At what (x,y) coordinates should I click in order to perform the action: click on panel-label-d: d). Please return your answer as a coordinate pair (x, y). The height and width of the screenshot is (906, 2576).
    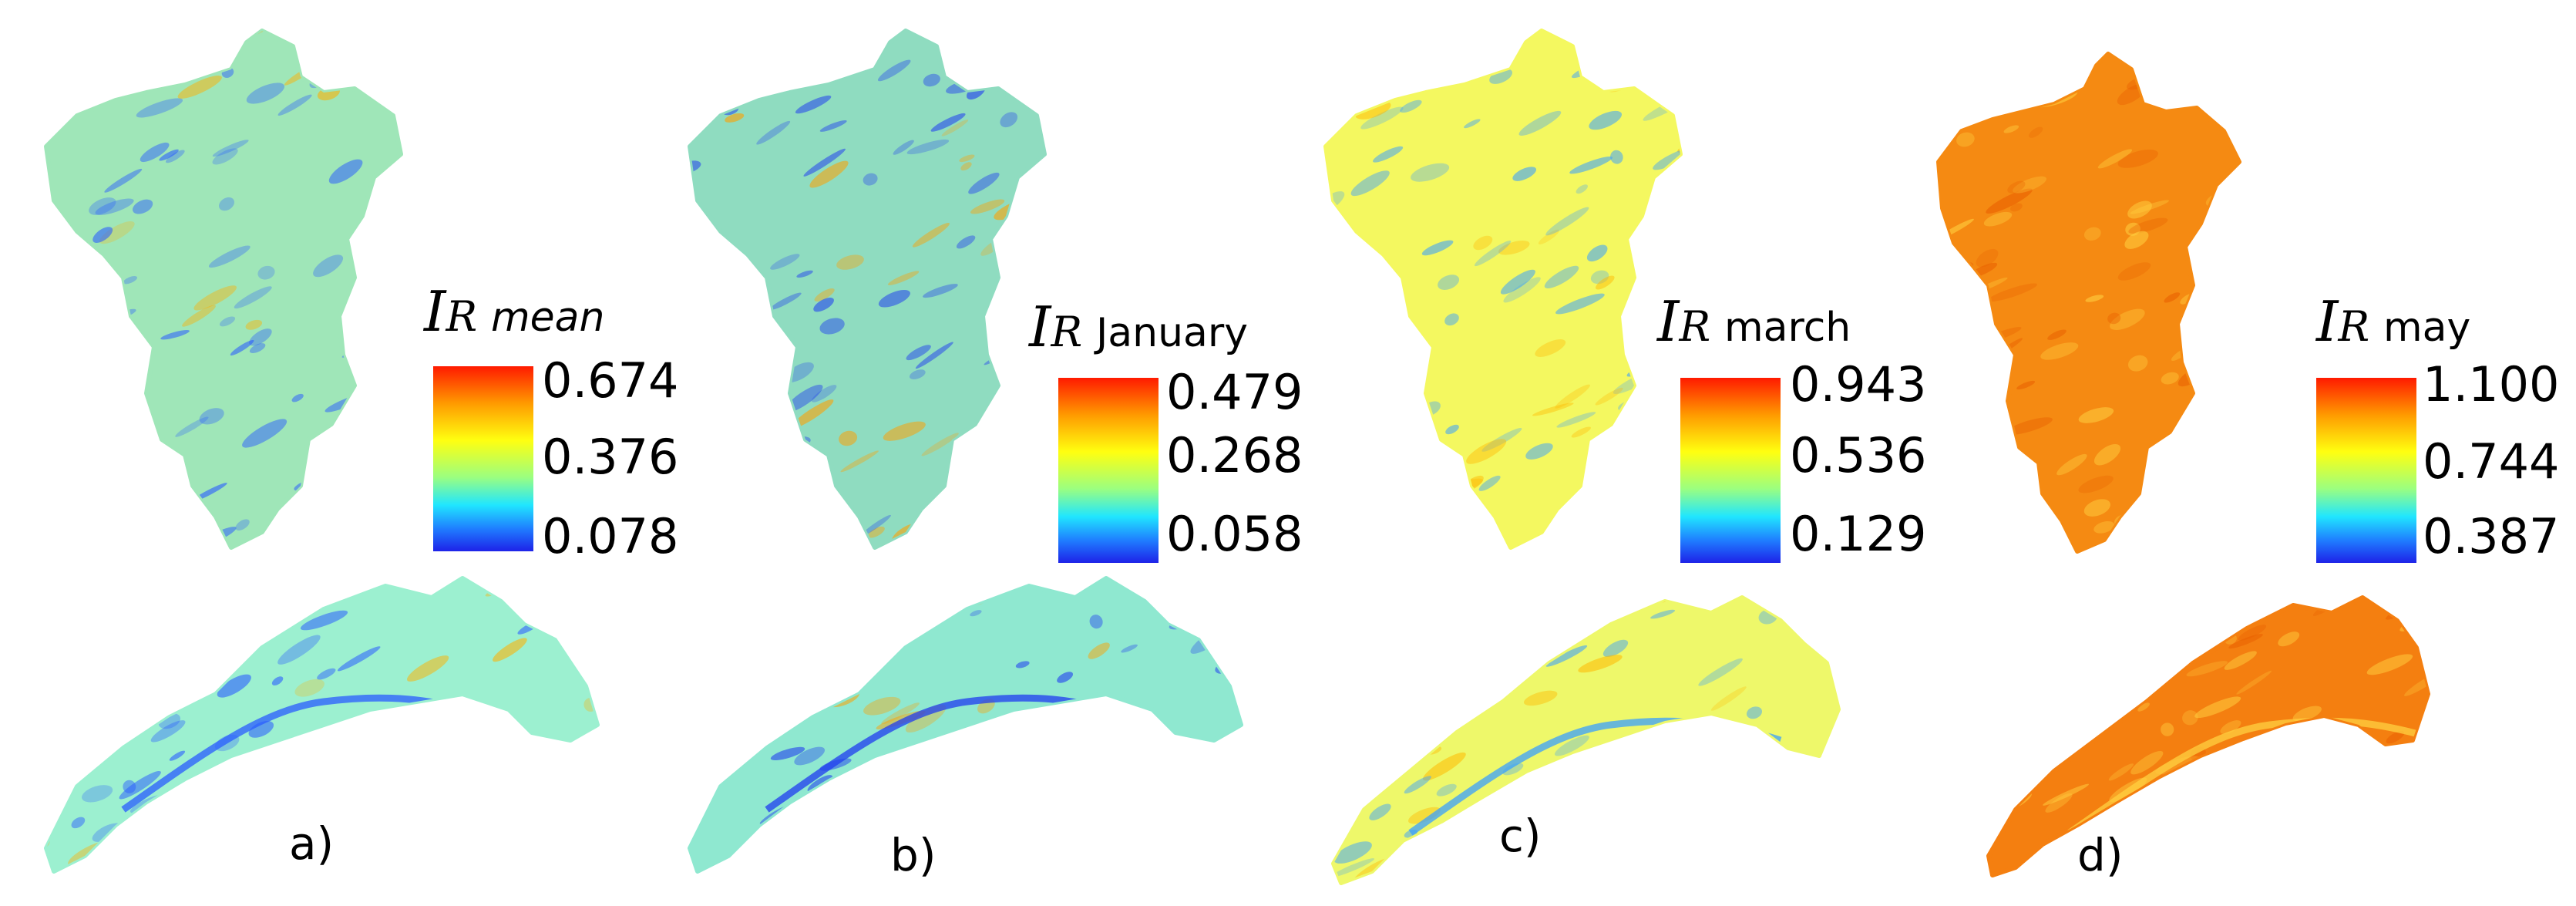
    Looking at the image, I should click on (2100, 855).